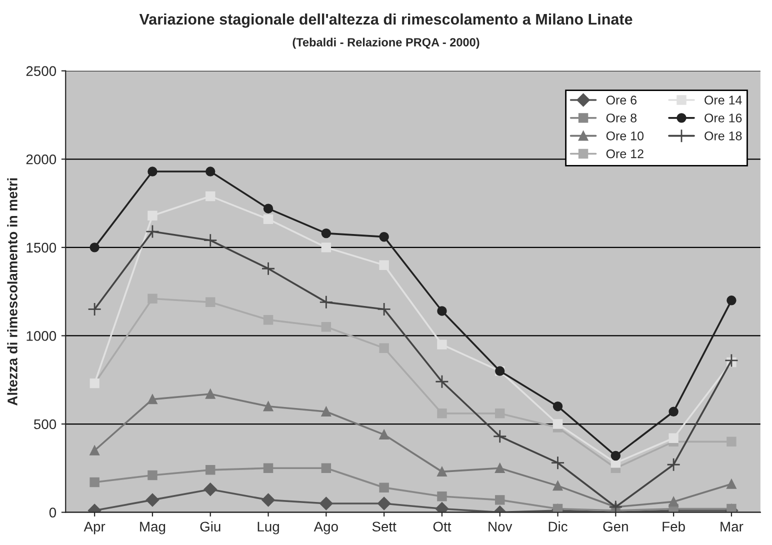 The height and width of the screenshot is (545, 772). What do you see at coordinates (723, 118) in the screenshot?
I see `legend-label: Ore 16` at bounding box center [723, 118].